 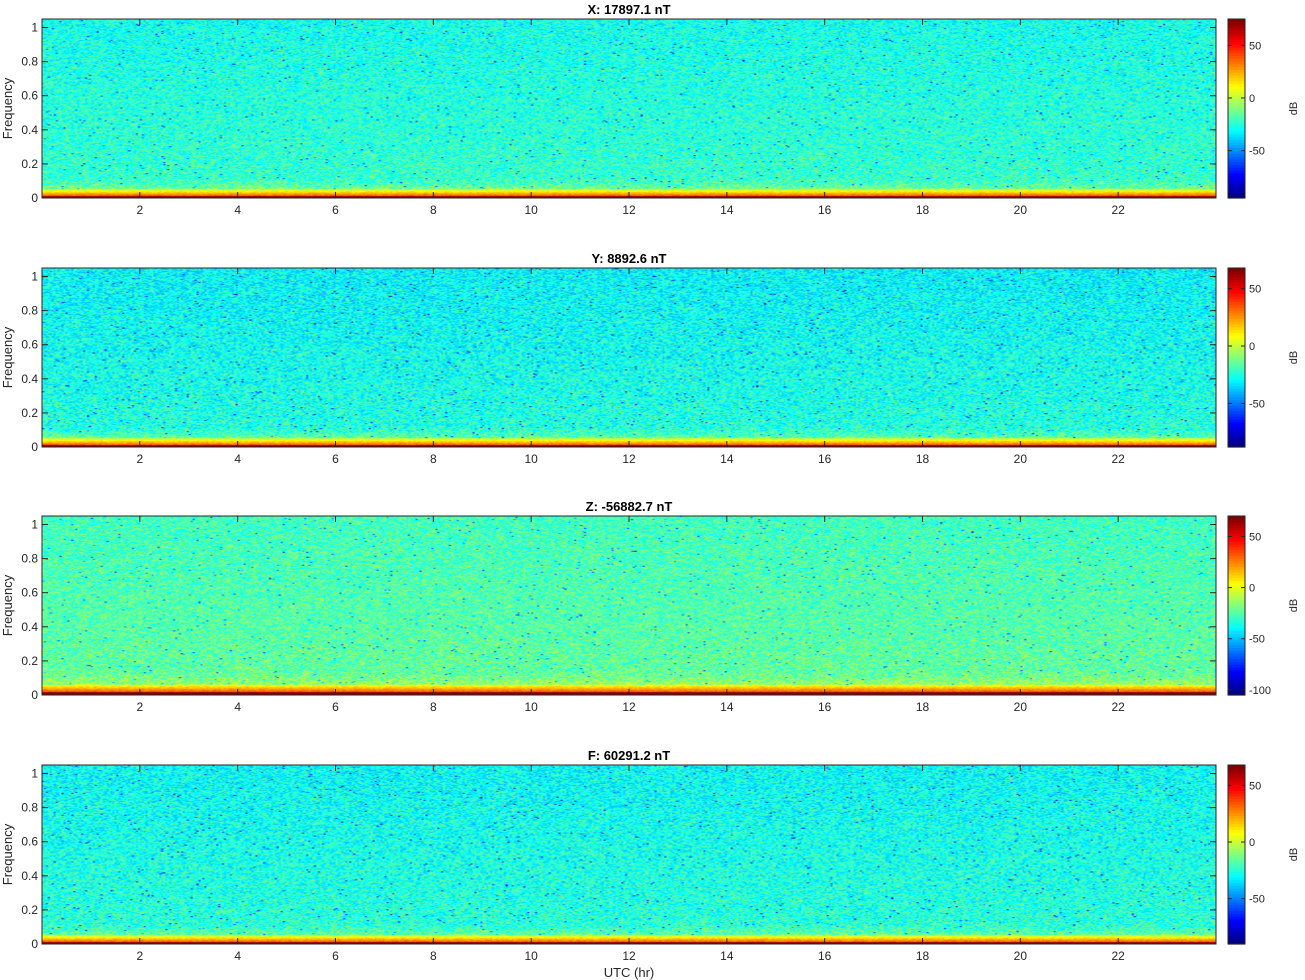 I want to click on x-tick-label: 4, so click(x=237, y=956).